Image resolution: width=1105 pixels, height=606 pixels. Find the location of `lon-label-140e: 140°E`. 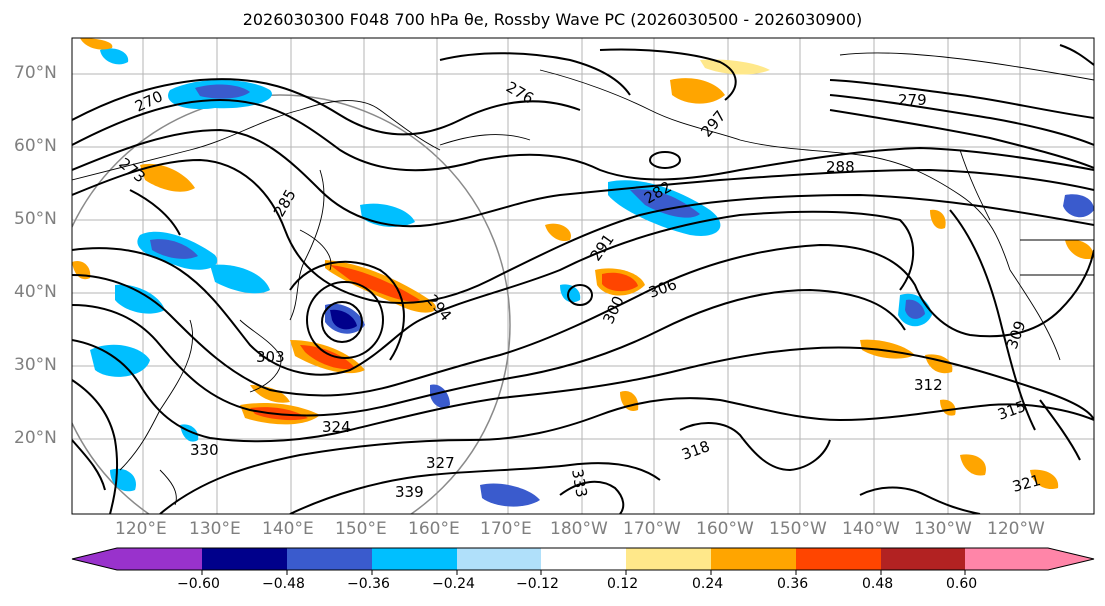

lon-label-140e: 140°E is located at coordinates (288, 529).